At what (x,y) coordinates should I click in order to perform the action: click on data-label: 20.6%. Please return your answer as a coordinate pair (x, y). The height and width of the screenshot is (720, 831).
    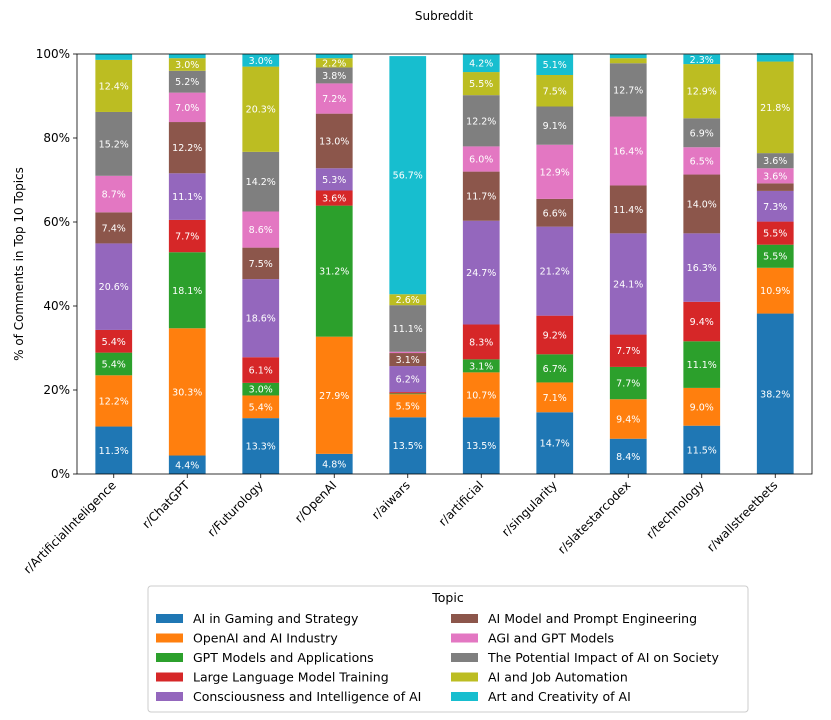
    Looking at the image, I should click on (114, 287).